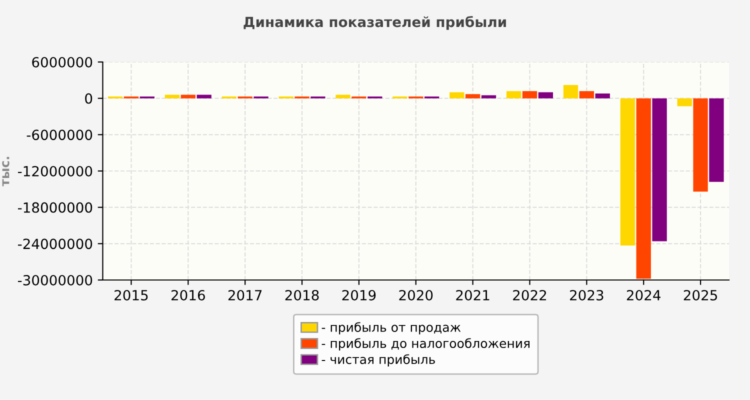 The image size is (750, 400). Describe the element at coordinates (473, 295) in the screenshot. I see `x-tick-label: 2021` at that location.